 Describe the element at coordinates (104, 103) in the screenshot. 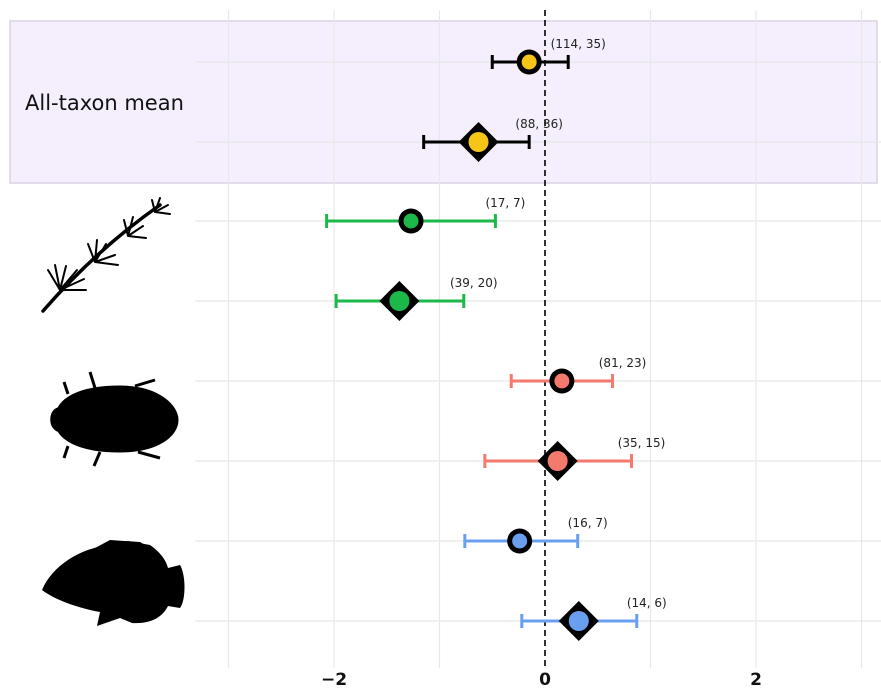

I see `all-taxon-mean-label: All-taxon mean` at that location.